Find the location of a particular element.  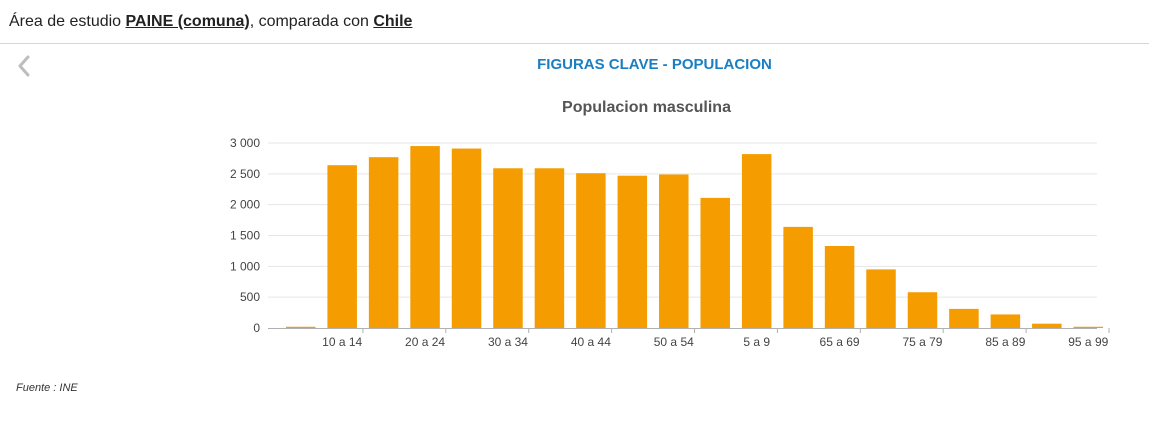

y-tick-label: 2 500 is located at coordinates (245, 174).